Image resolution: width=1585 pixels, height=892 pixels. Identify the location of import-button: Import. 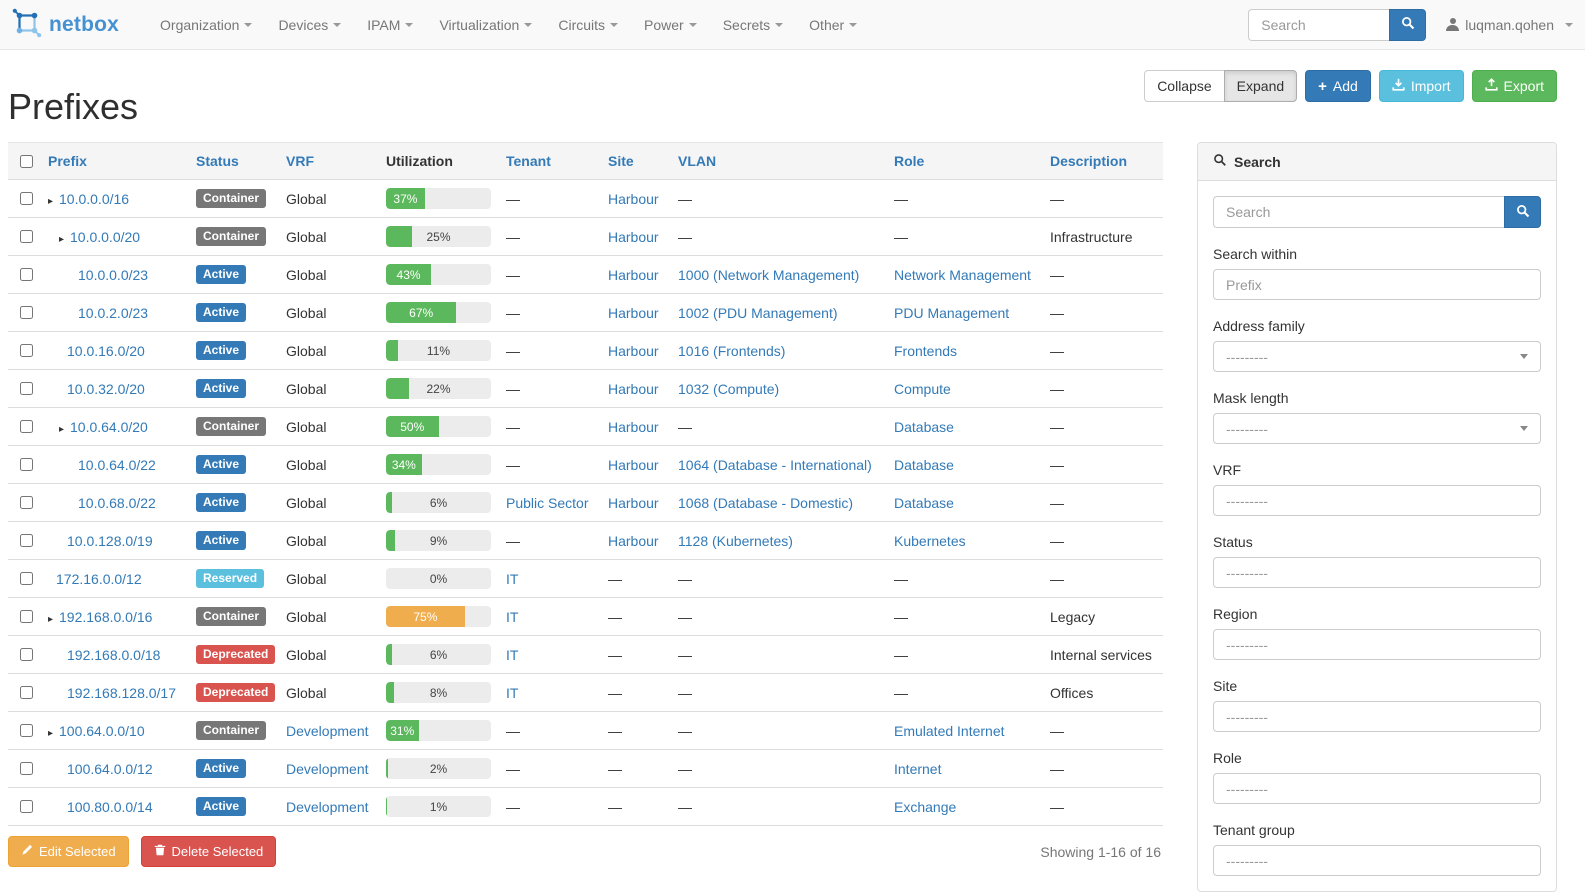
(1421, 86).